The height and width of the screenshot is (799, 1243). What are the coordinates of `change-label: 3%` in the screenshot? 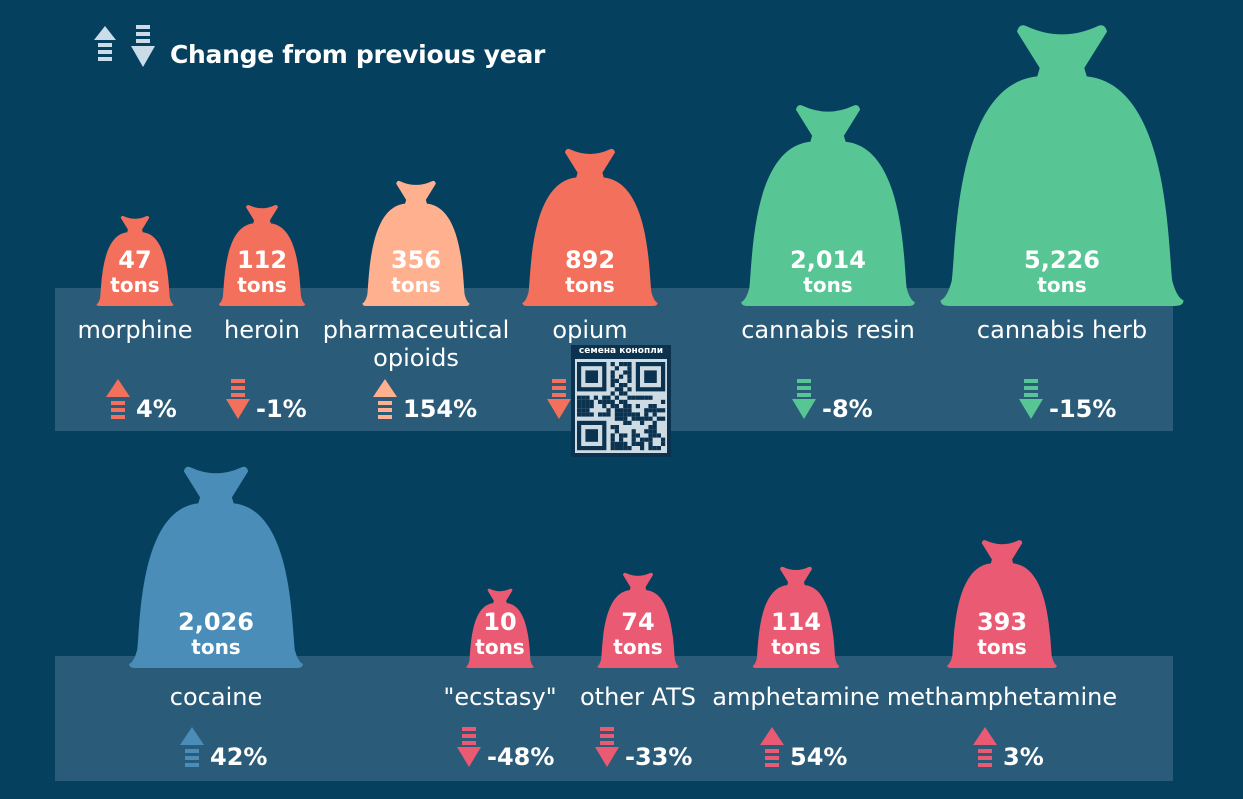 It's located at (1023, 757).